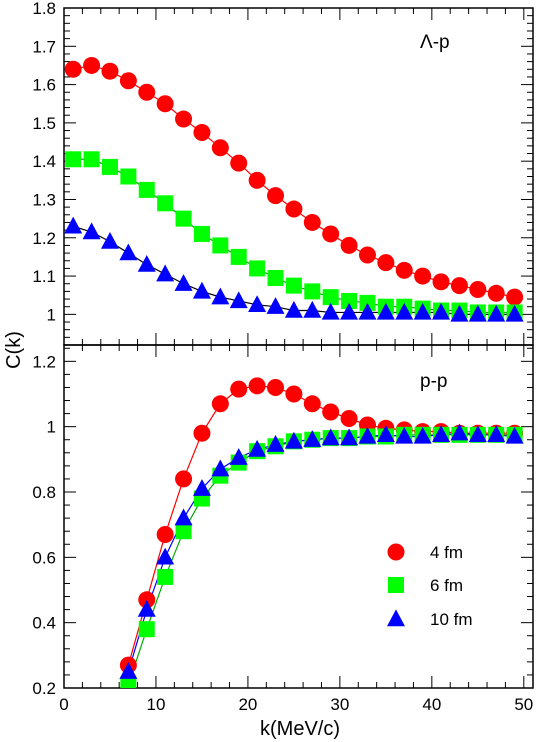 The width and height of the screenshot is (537, 742). I want to click on y-tick-label: 0.8, so click(44, 492).